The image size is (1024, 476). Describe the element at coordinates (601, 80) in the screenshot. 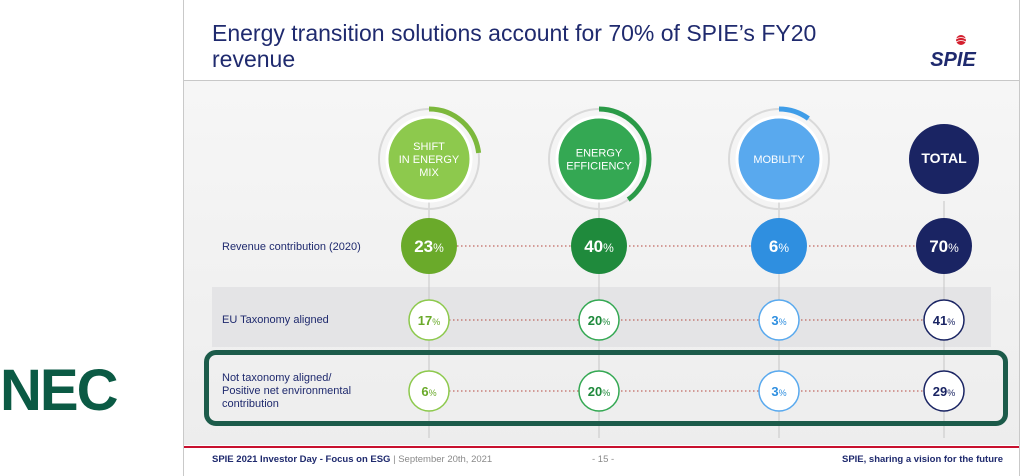

I see `title-divider` at that location.